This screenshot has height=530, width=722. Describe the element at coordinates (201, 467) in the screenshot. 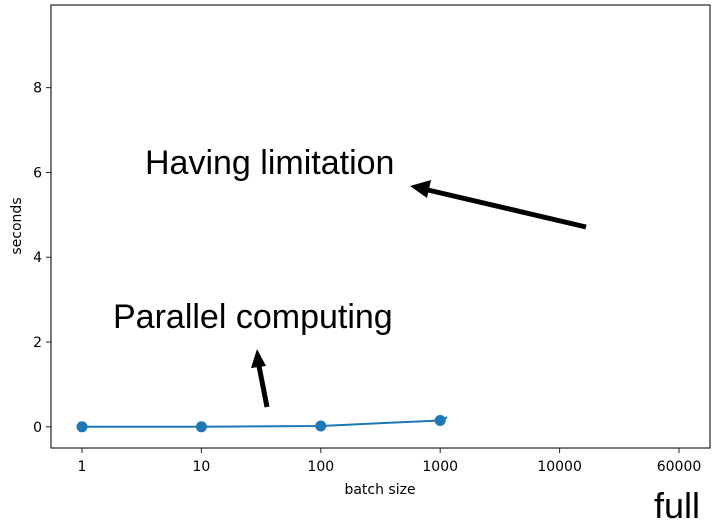

I see `x-tick-label: 10` at that location.